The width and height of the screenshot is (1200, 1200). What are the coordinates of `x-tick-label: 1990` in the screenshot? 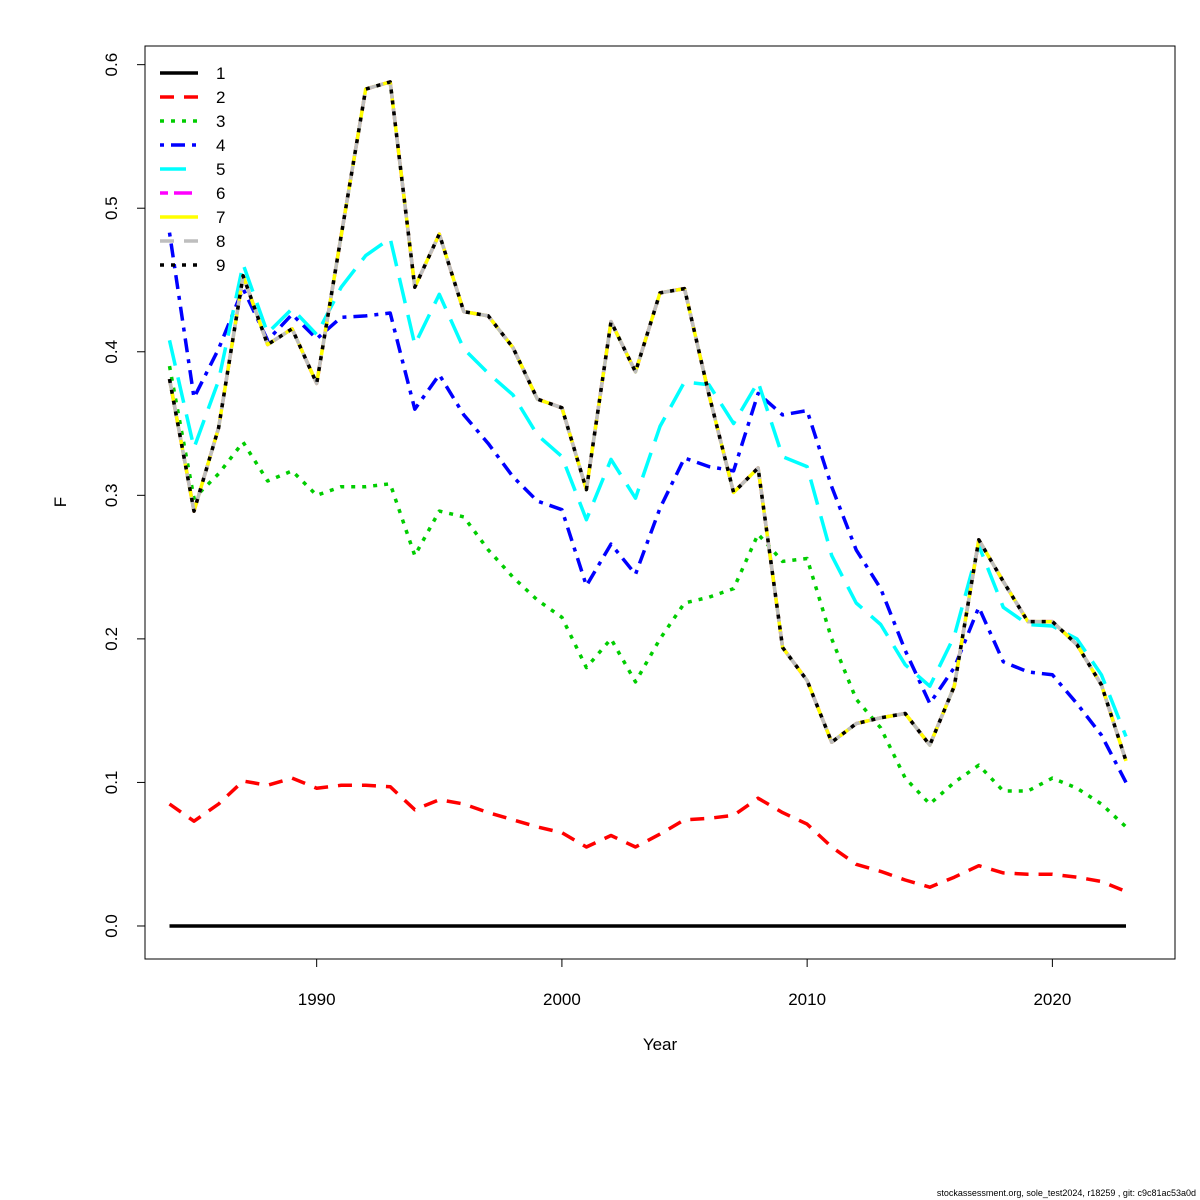 It's located at (317, 999).